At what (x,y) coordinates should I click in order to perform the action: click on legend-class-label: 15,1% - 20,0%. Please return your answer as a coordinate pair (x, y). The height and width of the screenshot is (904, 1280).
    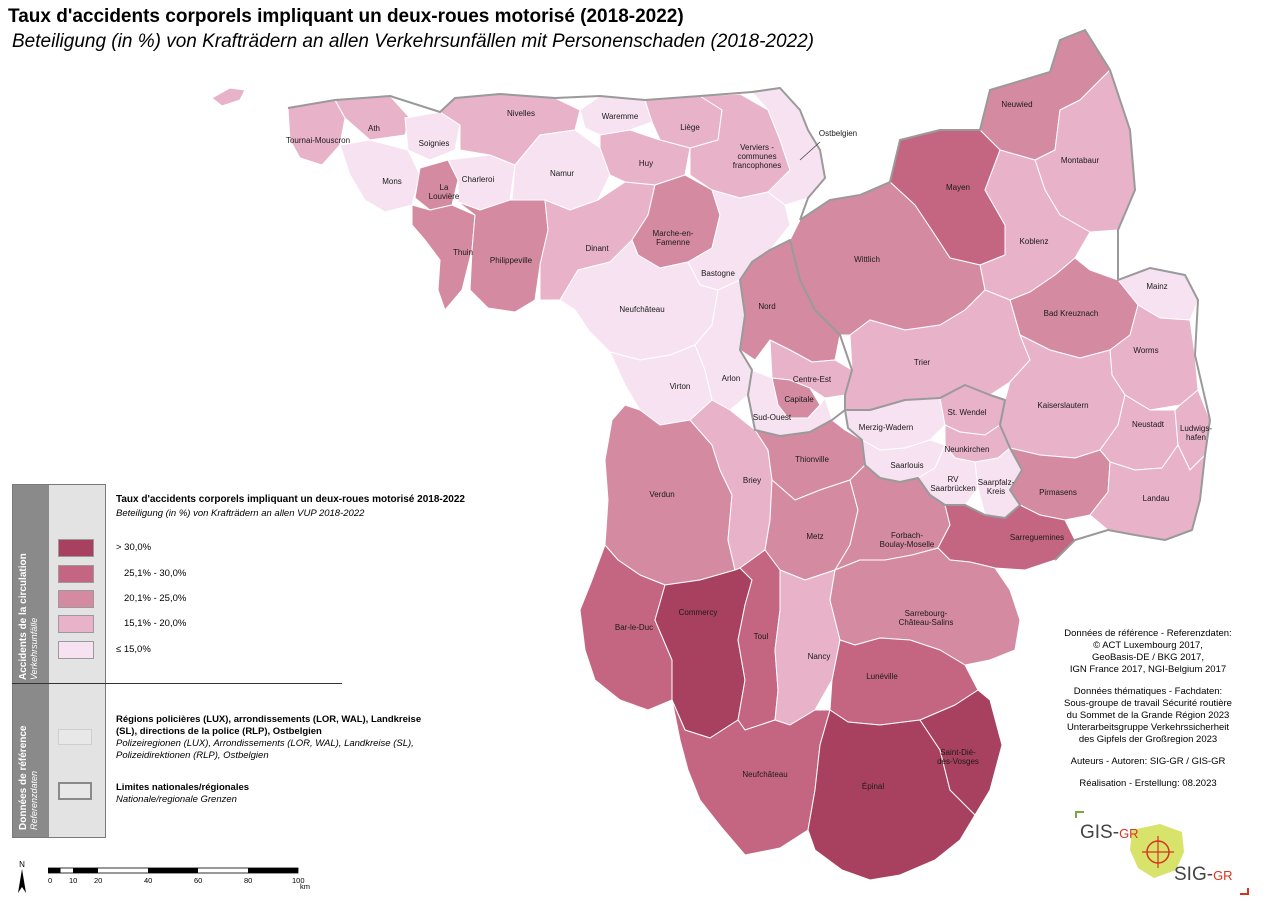
    Looking at the image, I should click on (155, 623).